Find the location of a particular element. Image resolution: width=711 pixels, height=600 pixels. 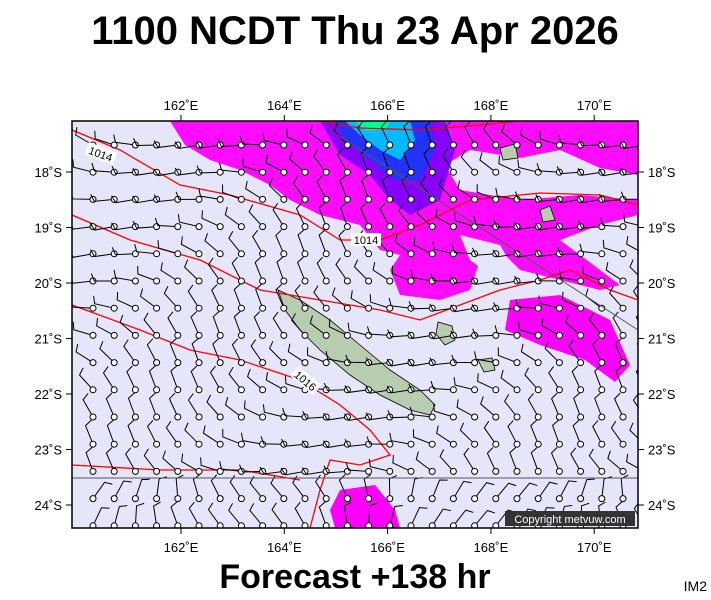

lon-label: 170˚E is located at coordinates (594, 105).